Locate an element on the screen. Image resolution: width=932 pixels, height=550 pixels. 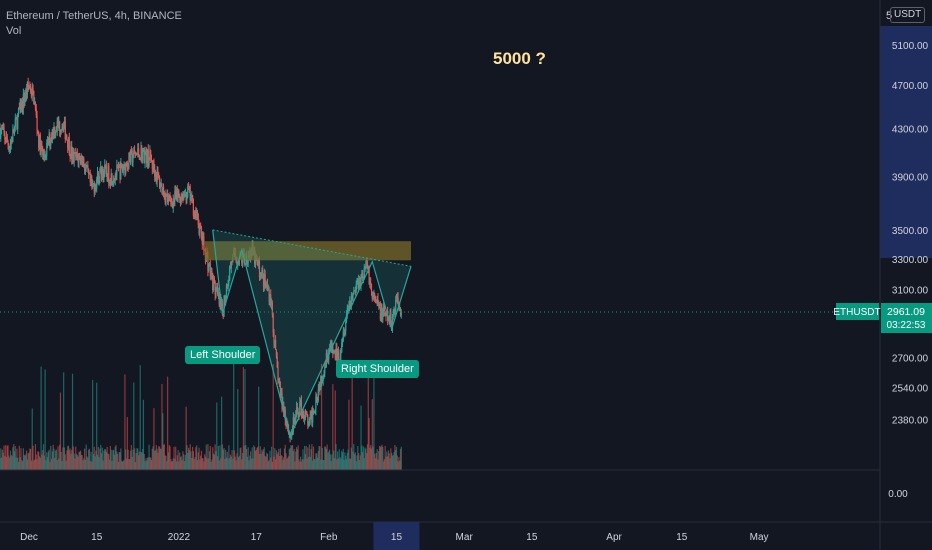
symbol-title: Ethereum / TetherUS, 4h, BINANCE is located at coordinates (94, 16).